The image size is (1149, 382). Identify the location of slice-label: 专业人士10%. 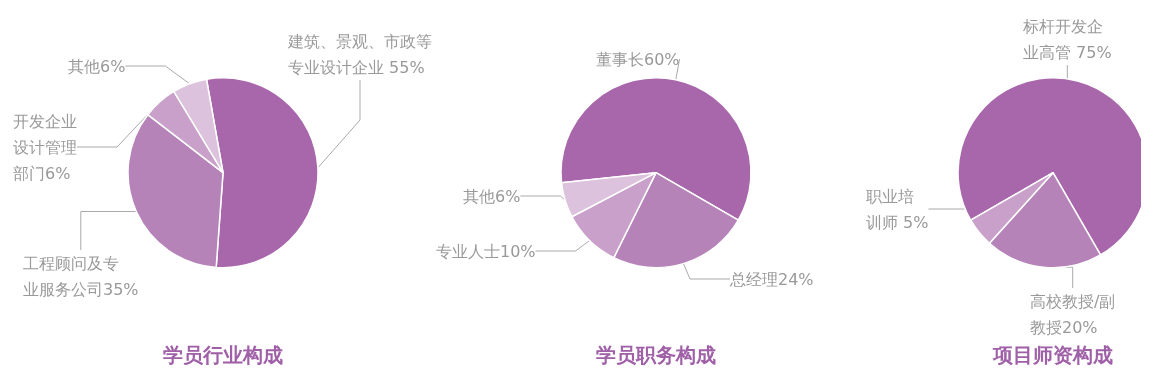
(486, 251).